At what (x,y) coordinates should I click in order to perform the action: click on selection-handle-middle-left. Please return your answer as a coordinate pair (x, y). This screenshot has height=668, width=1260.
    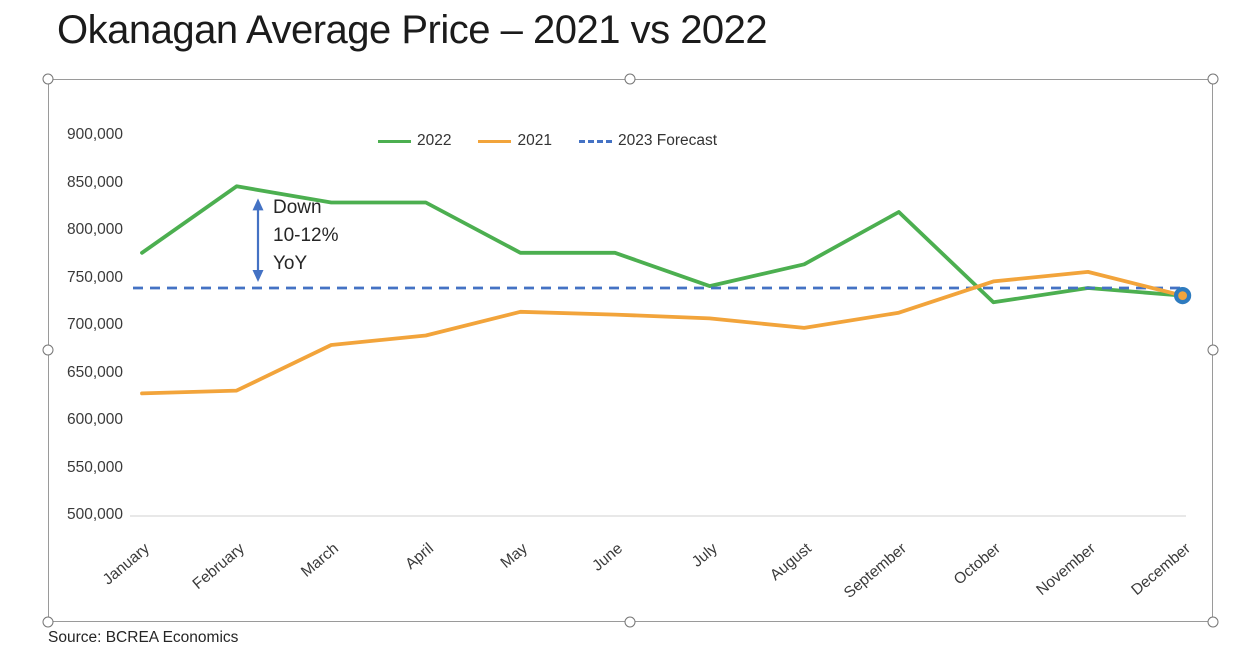
    Looking at the image, I should click on (48, 350).